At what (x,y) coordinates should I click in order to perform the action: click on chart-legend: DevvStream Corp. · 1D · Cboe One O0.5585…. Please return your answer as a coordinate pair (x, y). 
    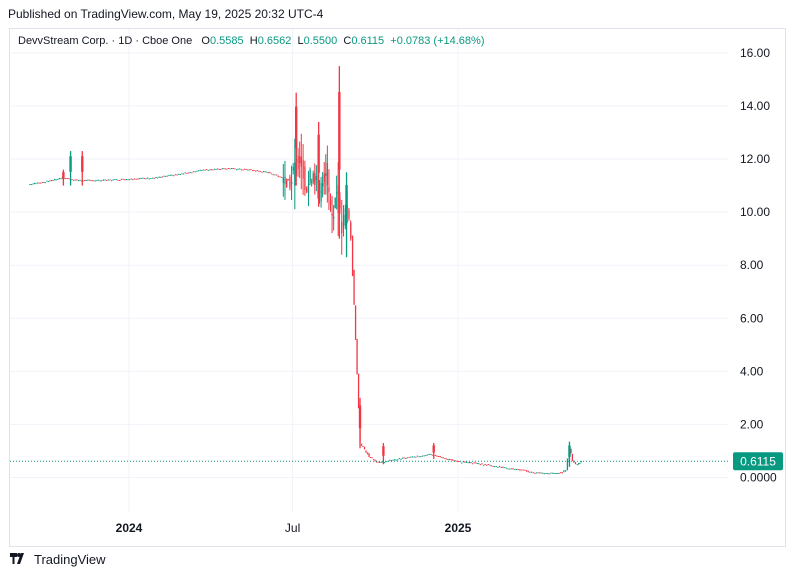
    Looking at the image, I should click on (251, 41).